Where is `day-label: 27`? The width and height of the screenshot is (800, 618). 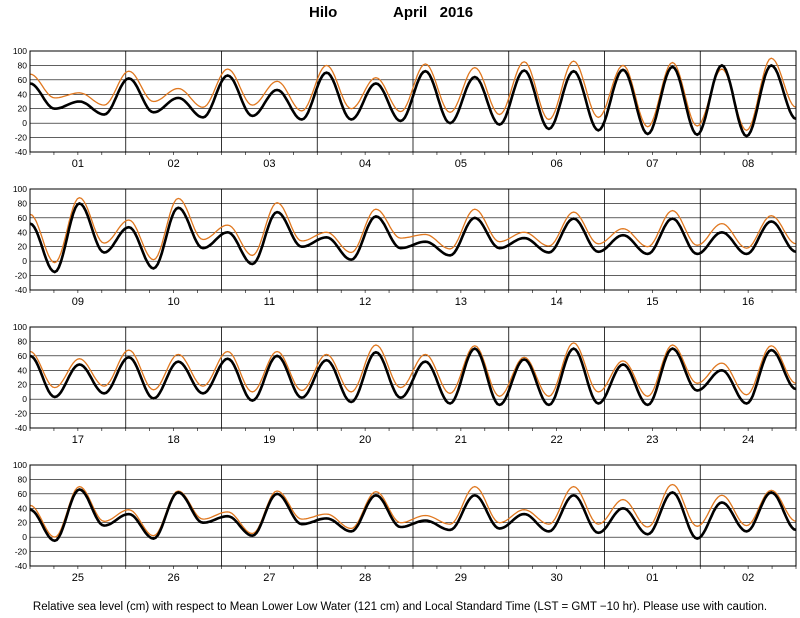
day-label: 27 is located at coordinates (269, 578).